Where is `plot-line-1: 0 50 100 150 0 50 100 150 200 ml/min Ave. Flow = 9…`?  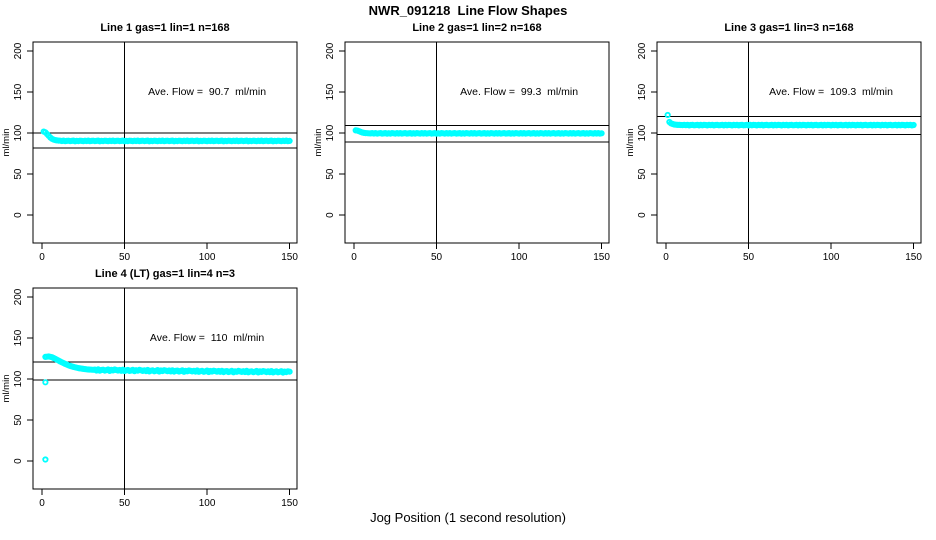 plot-line-1: 0 50 100 150 0 50 100 150 200 ml/min Ave. Flow = 9… is located at coordinates (149, 152).